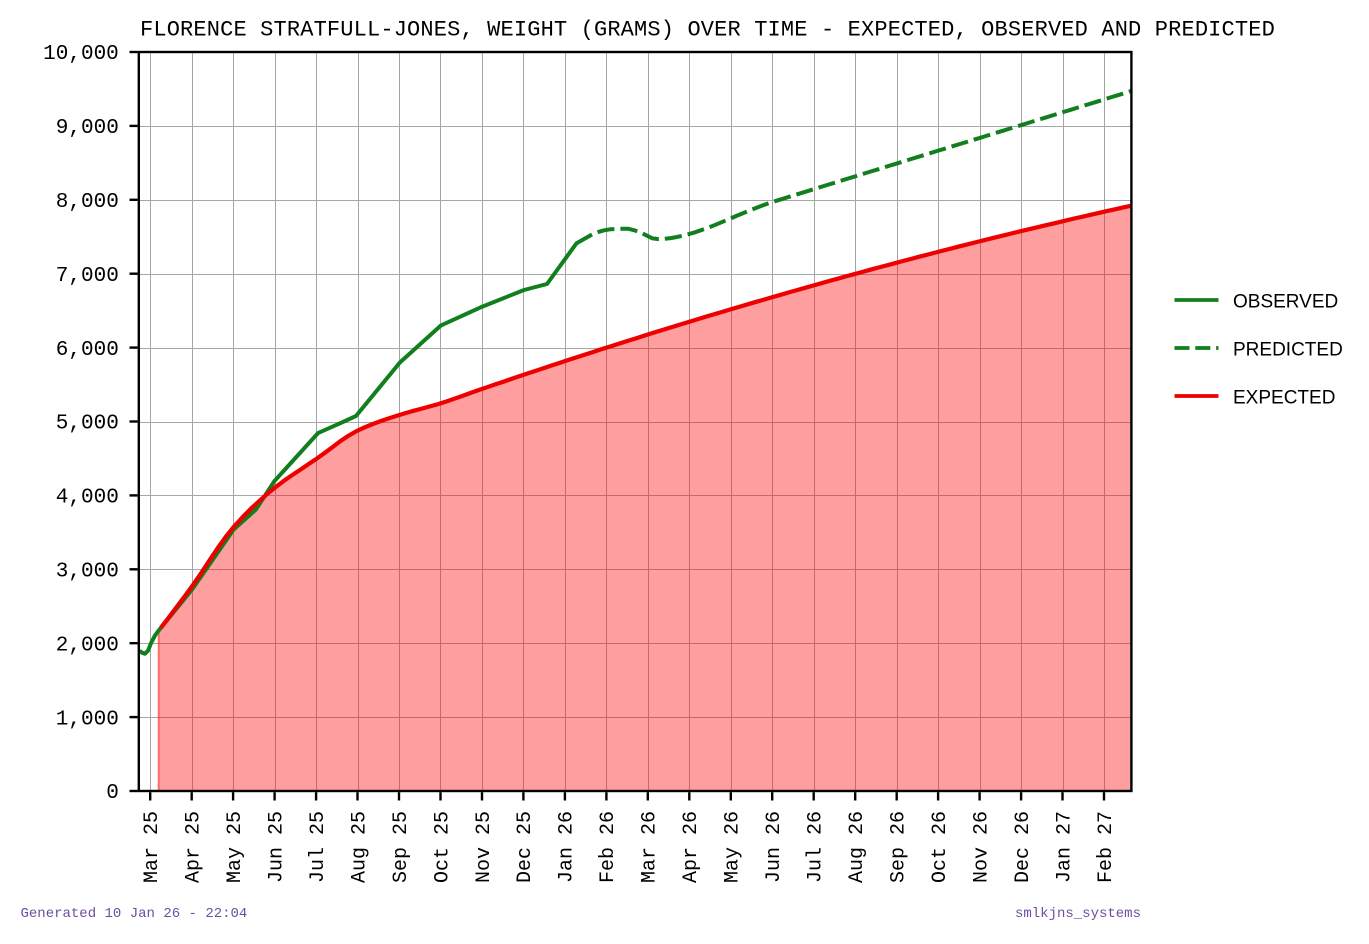 The height and width of the screenshot is (944, 1369). Describe the element at coordinates (1106, 847) in the screenshot. I see `svg-text: Feb 27` at that location.